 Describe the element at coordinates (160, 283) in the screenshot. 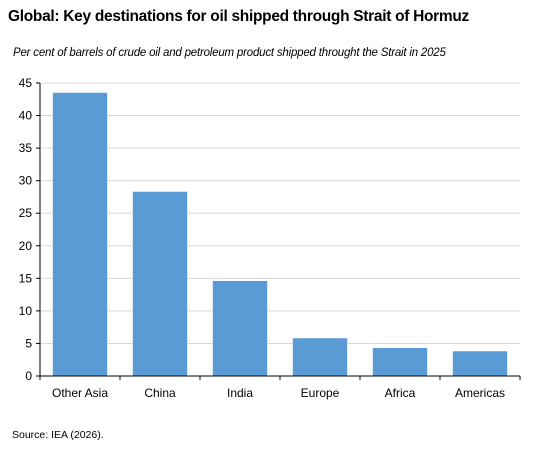

I see `bar-china` at that location.